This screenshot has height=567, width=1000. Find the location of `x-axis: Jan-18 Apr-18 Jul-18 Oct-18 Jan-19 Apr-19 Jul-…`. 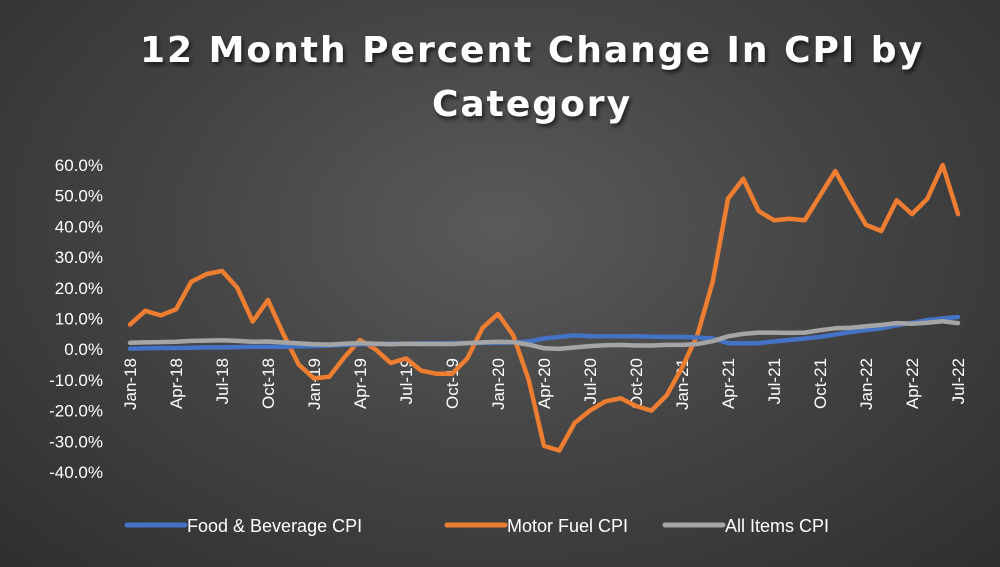

x-axis: Jan-18 Apr-18 Jul-18 Oct-18 Jan-19 Apr-19 Jul-… is located at coordinates (544, 384).